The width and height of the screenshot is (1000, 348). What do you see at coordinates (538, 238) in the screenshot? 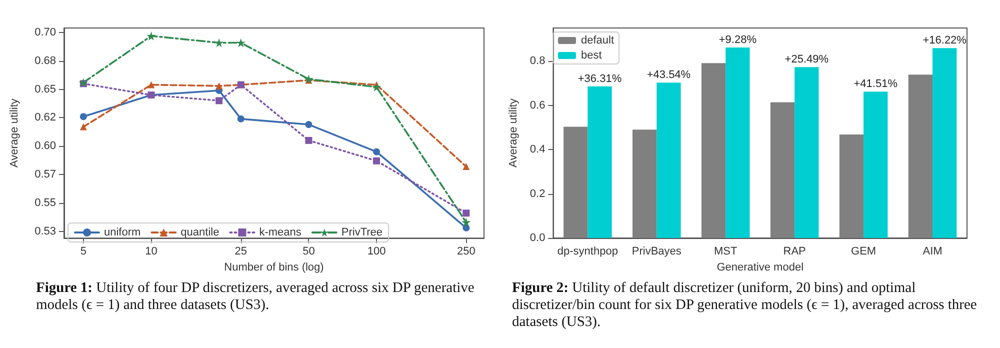
I see `y-tick-label: 0.0` at bounding box center [538, 238].